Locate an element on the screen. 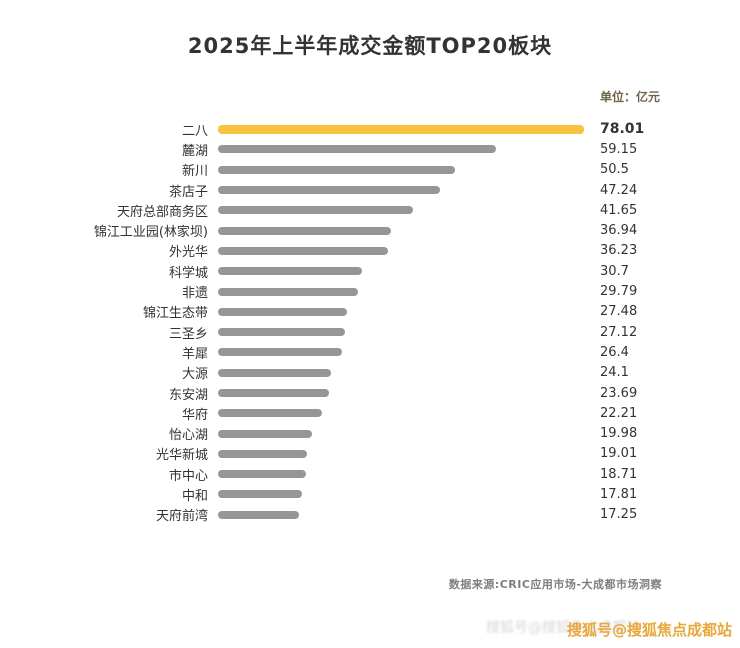 The height and width of the screenshot is (648, 740). bar-row: 东安湖 23.69 is located at coordinates (370, 393).